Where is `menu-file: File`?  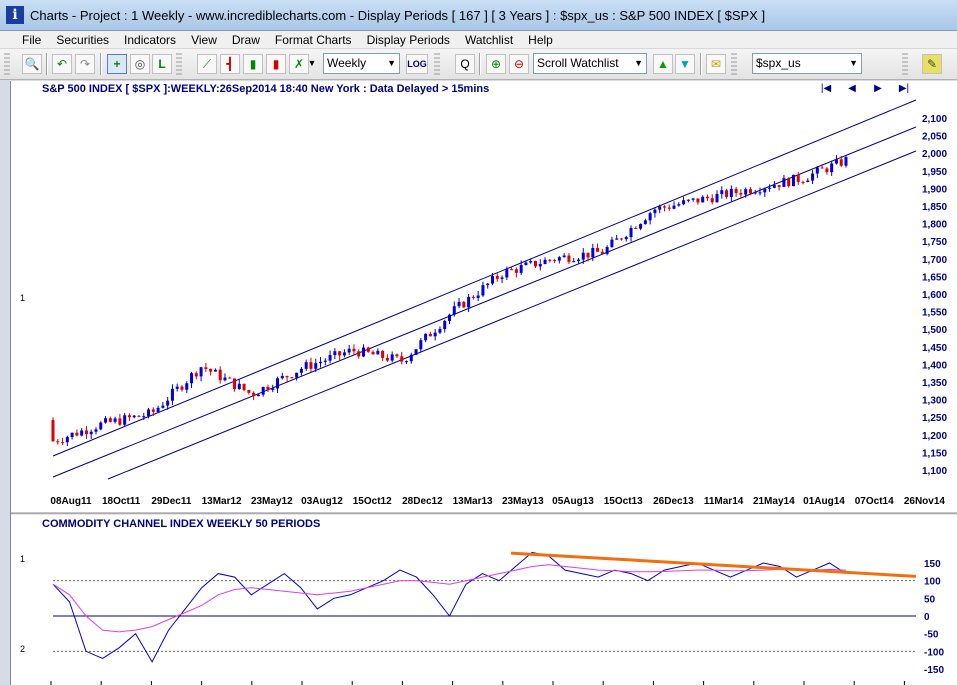
menu-file: File is located at coordinates (32, 39).